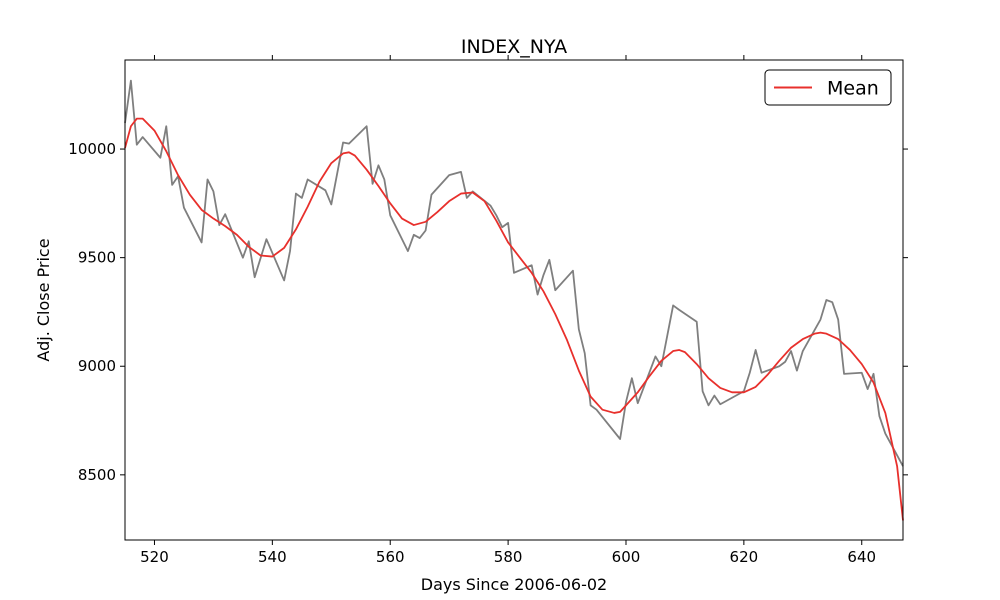  Describe the element at coordinates (853, 89) in the screenshot. I see `legend-label-mean: Mean` at that location.